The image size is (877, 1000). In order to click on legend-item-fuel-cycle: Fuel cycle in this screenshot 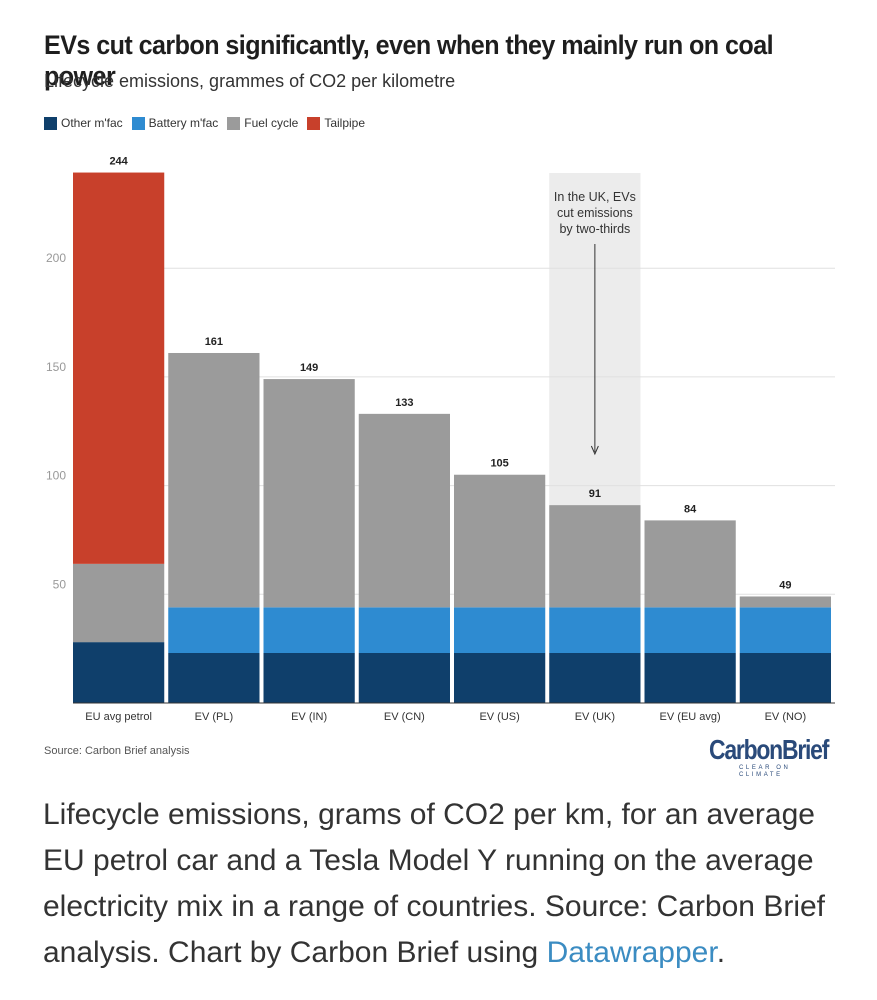, I will do `click(262, 123)`.